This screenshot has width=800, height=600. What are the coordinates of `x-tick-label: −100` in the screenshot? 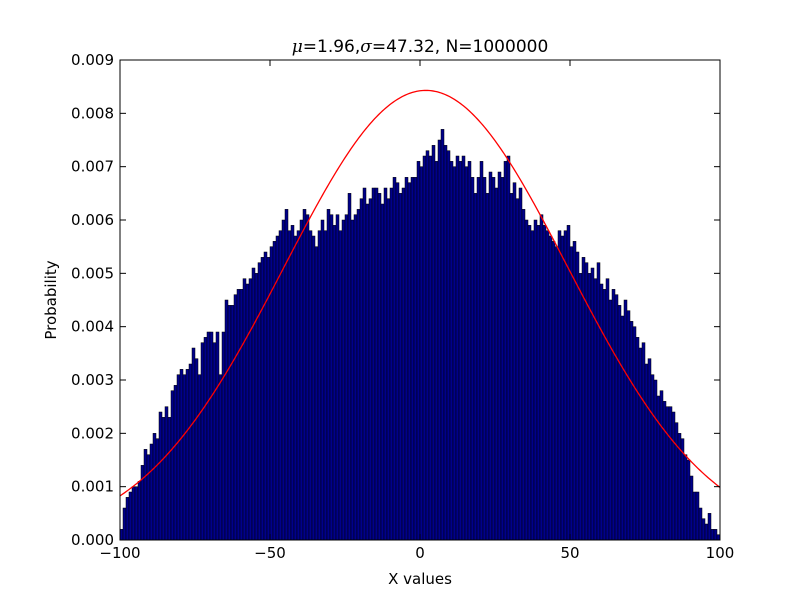 It's located at (119, 553).